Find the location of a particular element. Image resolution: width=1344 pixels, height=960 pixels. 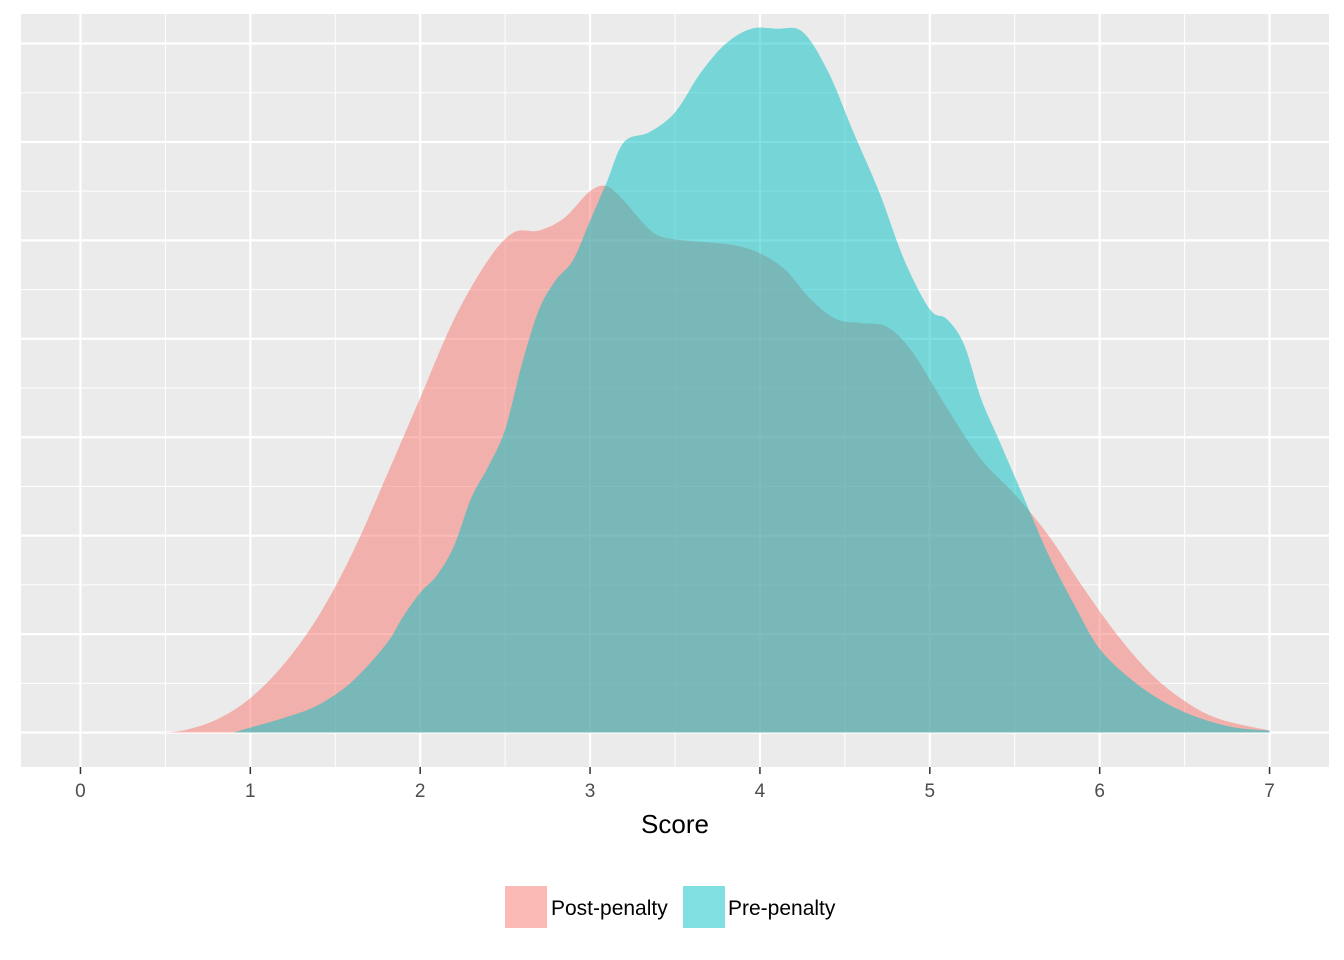

legend-key-post-penalty is located at coordinates (526, 907).